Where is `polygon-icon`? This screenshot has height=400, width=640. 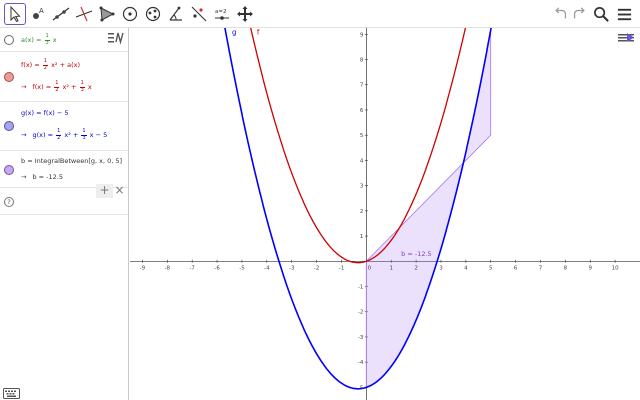 polygon-icon is located at coordinates (107, 14).